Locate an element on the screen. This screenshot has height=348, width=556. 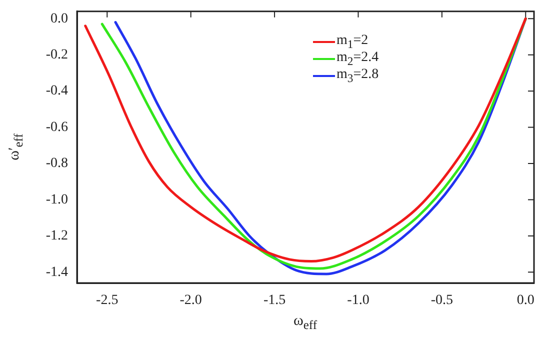
y-tick-label: -0.8 is located at coordinates (57, 164).